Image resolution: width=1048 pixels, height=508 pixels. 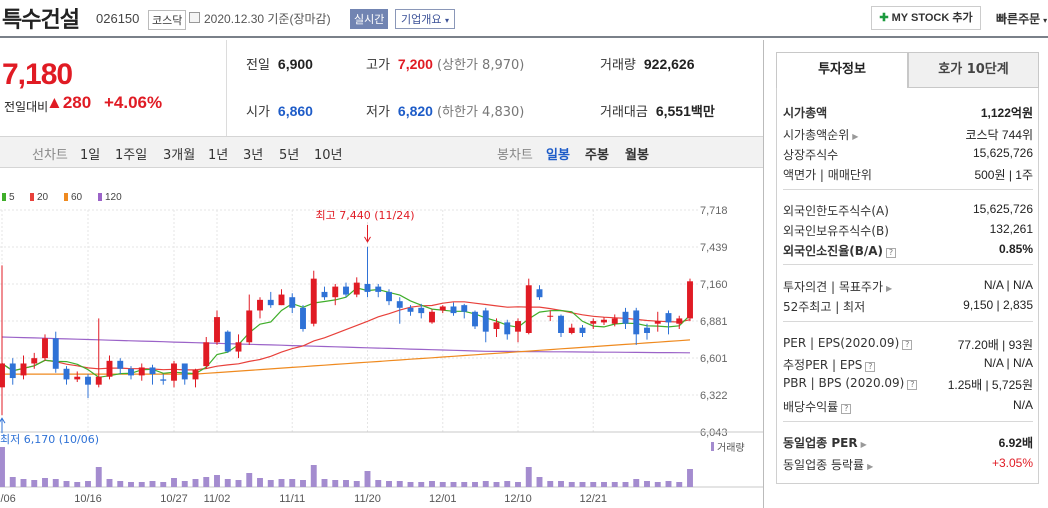 What do you see at coordinates (825, 442) in the screenshot?
I see `info-label: 동일업종 PER ▶` at bounding box center [825, 442].